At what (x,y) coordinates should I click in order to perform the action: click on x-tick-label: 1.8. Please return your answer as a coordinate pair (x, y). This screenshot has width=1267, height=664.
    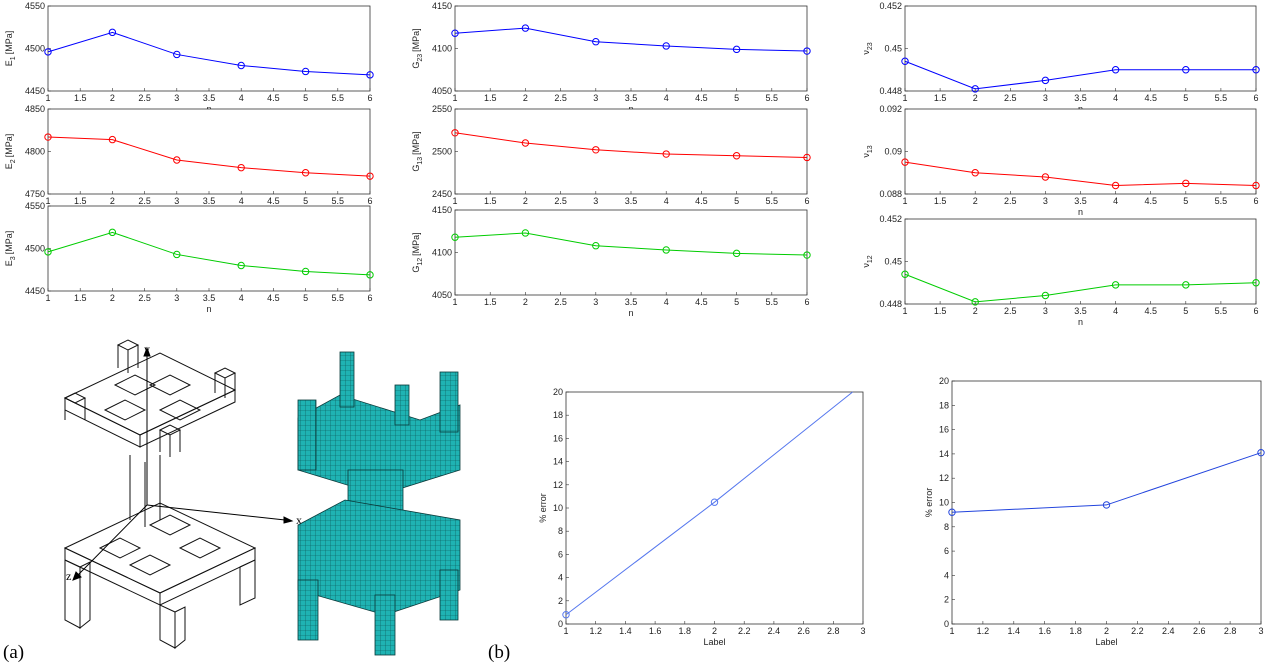
    Looking at the image, I should click on (685, 631).